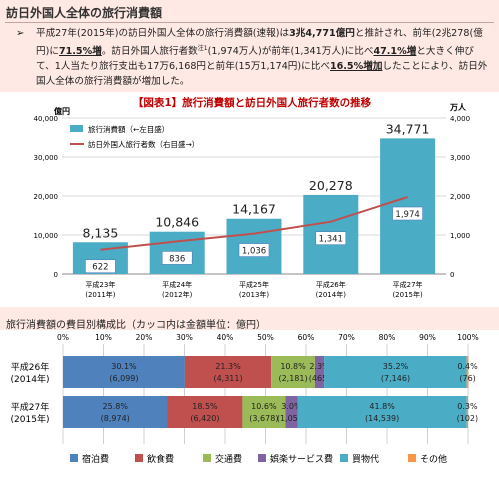 The height and width of the screenshot is (500, 499). Describe the element at coordinates (322, 33) in the screenshot. I see `summary-emph: 3兆4,771億円` at that location.